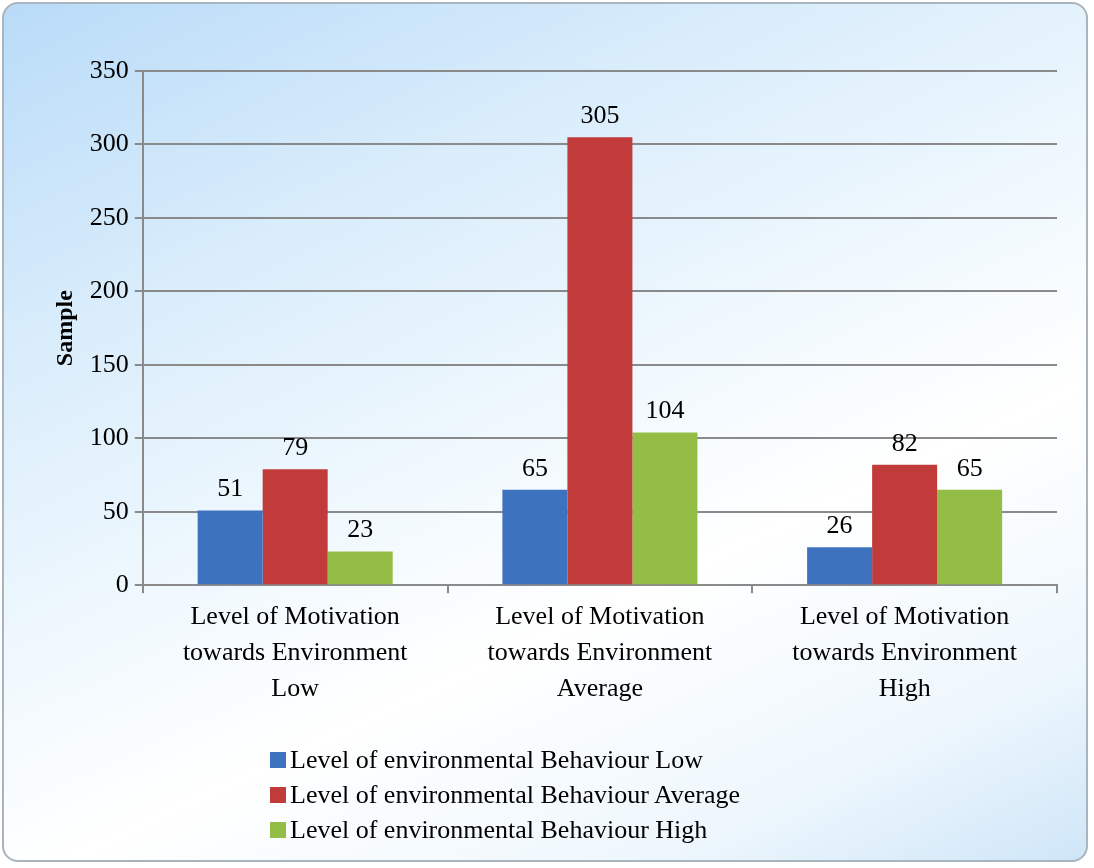 This screenshot has height=868, width=1094. What do you see at coordinates (665, 410) in the screenshot?
I see `data-label: 104` at bounding box center [665, 410].